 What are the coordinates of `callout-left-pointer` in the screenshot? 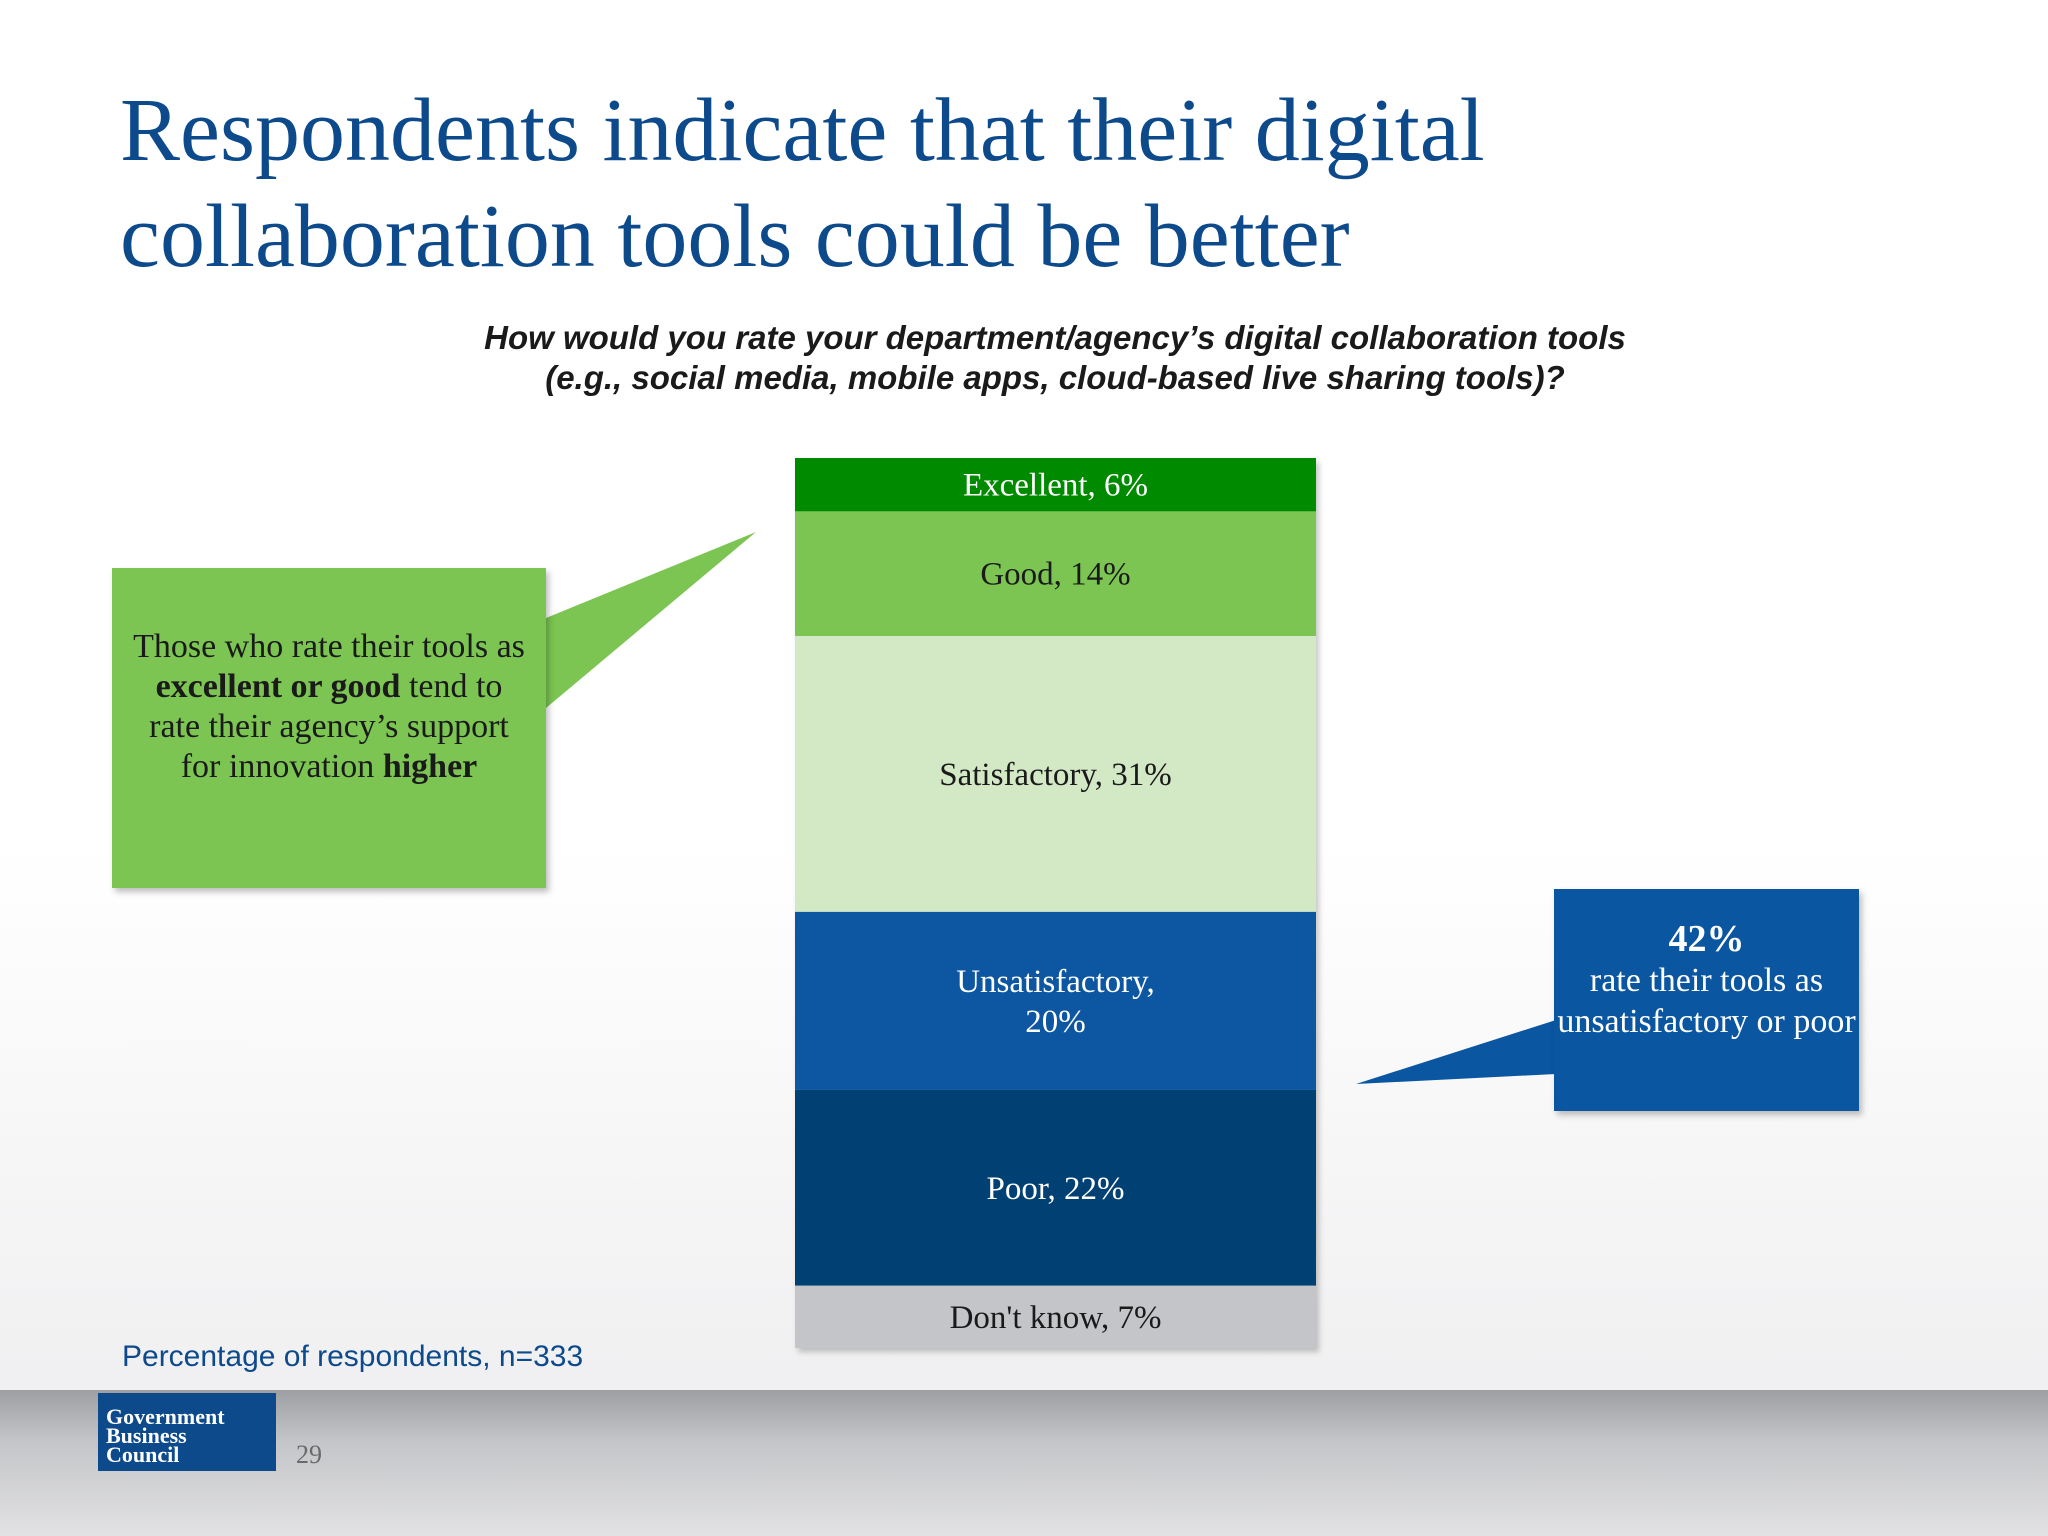 It's located at (651, 620).